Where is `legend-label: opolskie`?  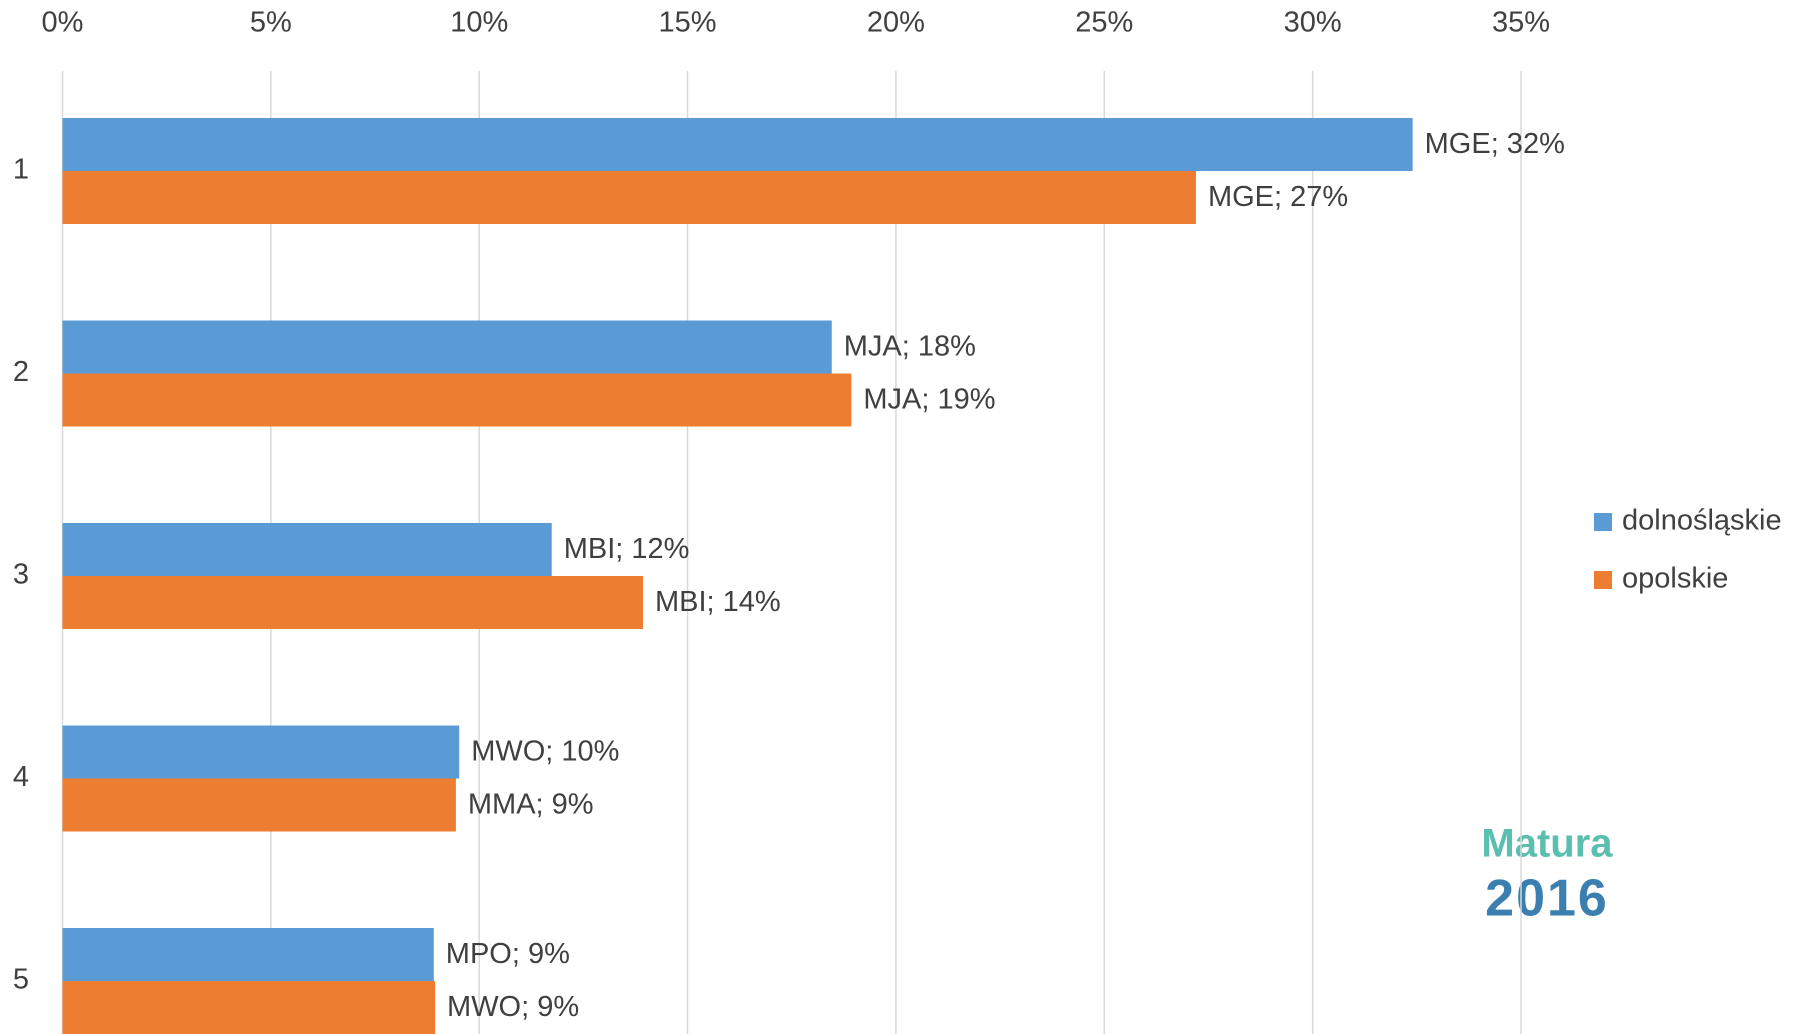
legend-label: opolskie is located at coordinates (1675, 579).